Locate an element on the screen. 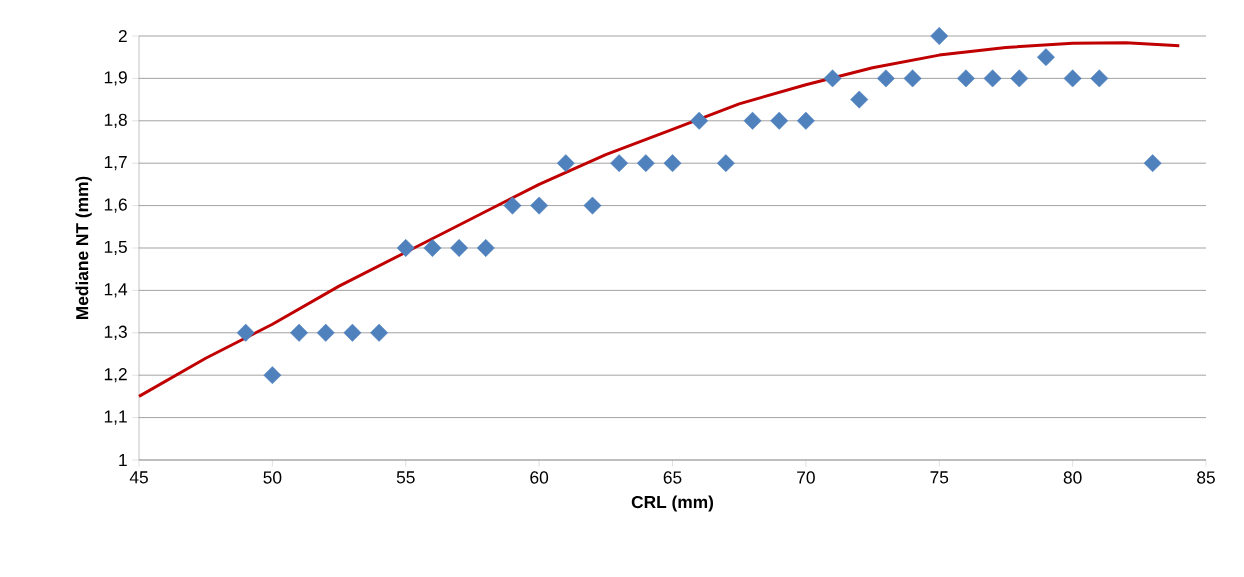  y-tick-label: 1,6 is located at coordinates (115, 205).